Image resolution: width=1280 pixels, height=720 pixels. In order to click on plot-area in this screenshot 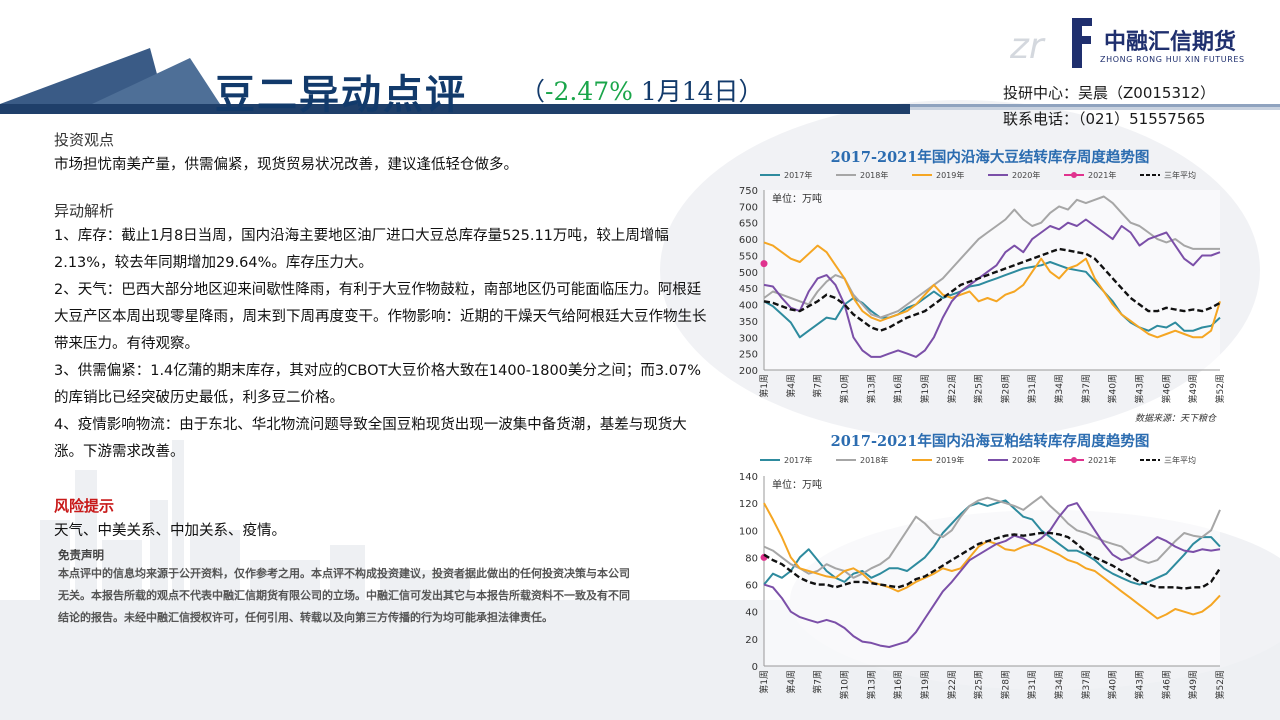, I will do `click(992, 571)`.